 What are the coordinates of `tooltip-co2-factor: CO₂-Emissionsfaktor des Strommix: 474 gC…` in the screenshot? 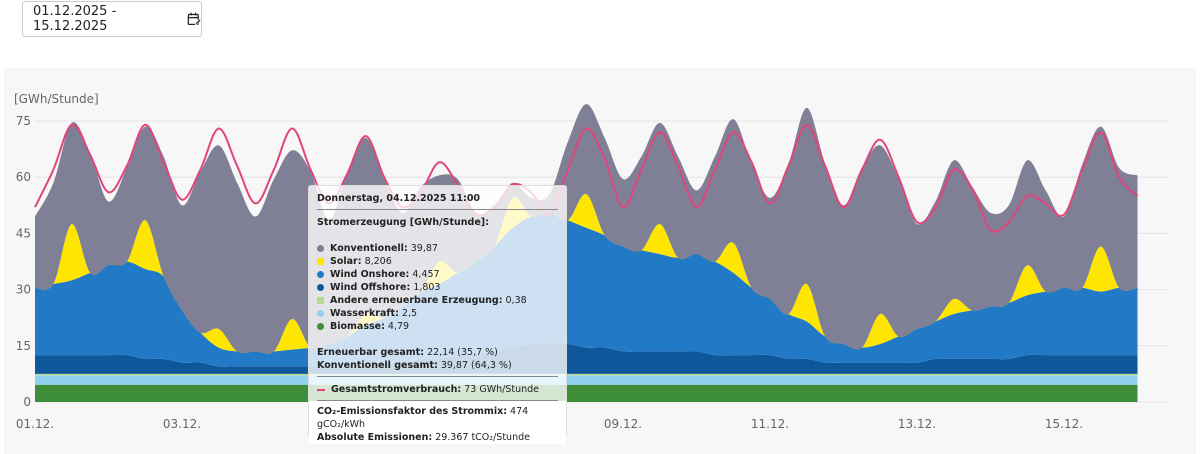 It's located at (423, 418).